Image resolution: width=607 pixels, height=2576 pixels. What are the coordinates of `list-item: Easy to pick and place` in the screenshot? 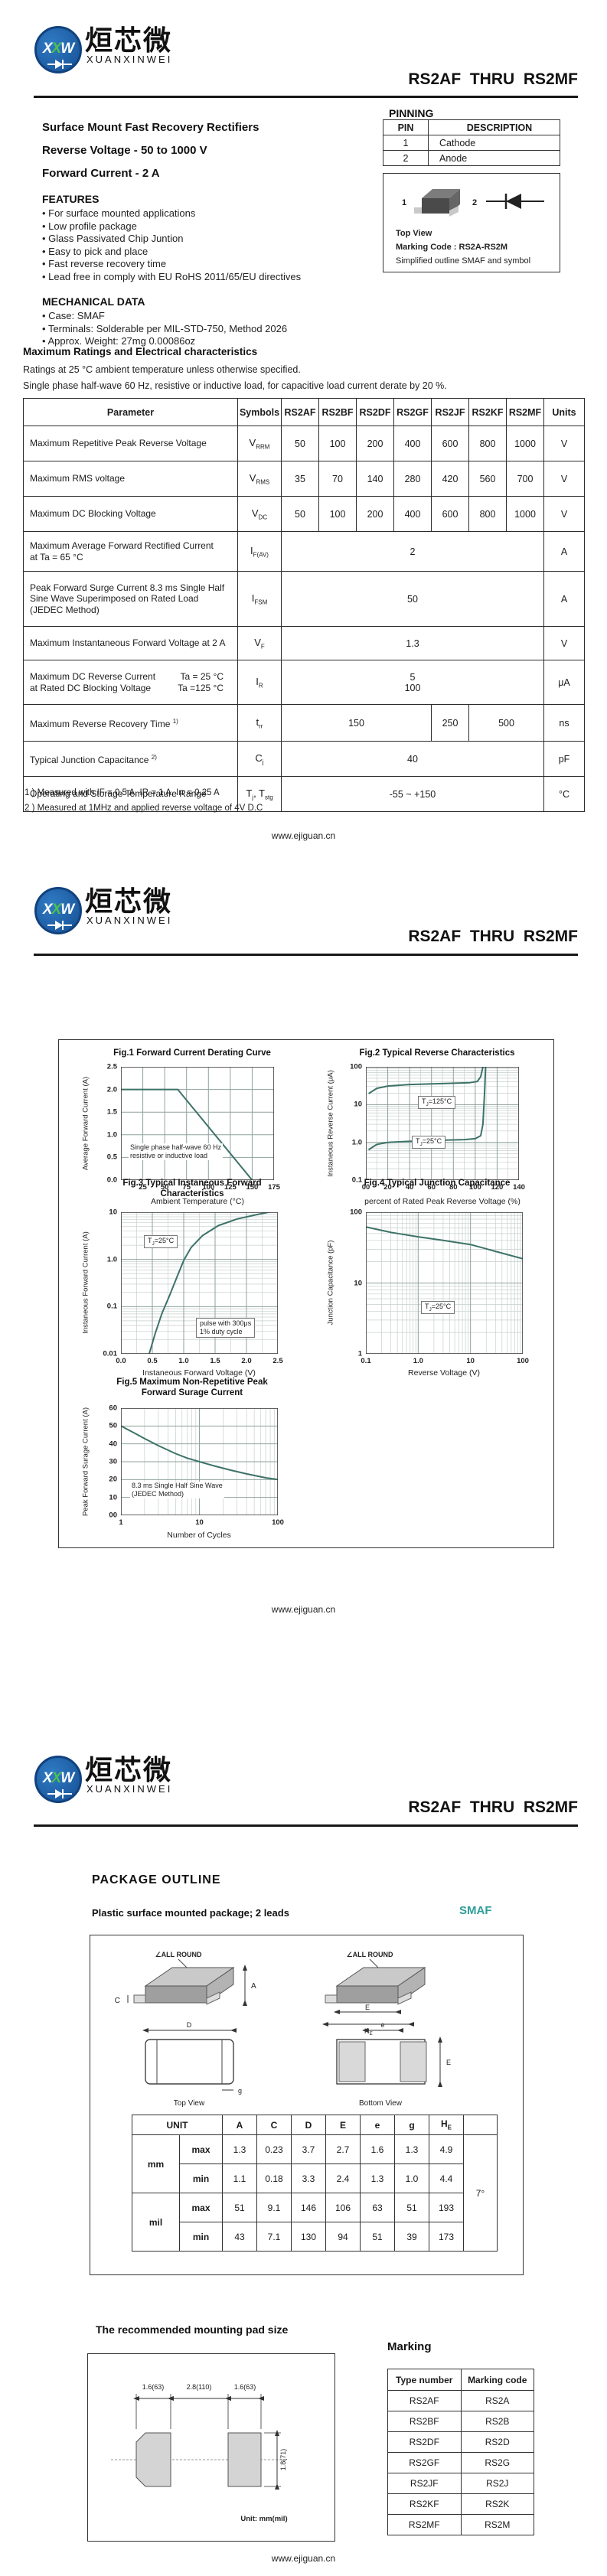 It's located at (172, 253).